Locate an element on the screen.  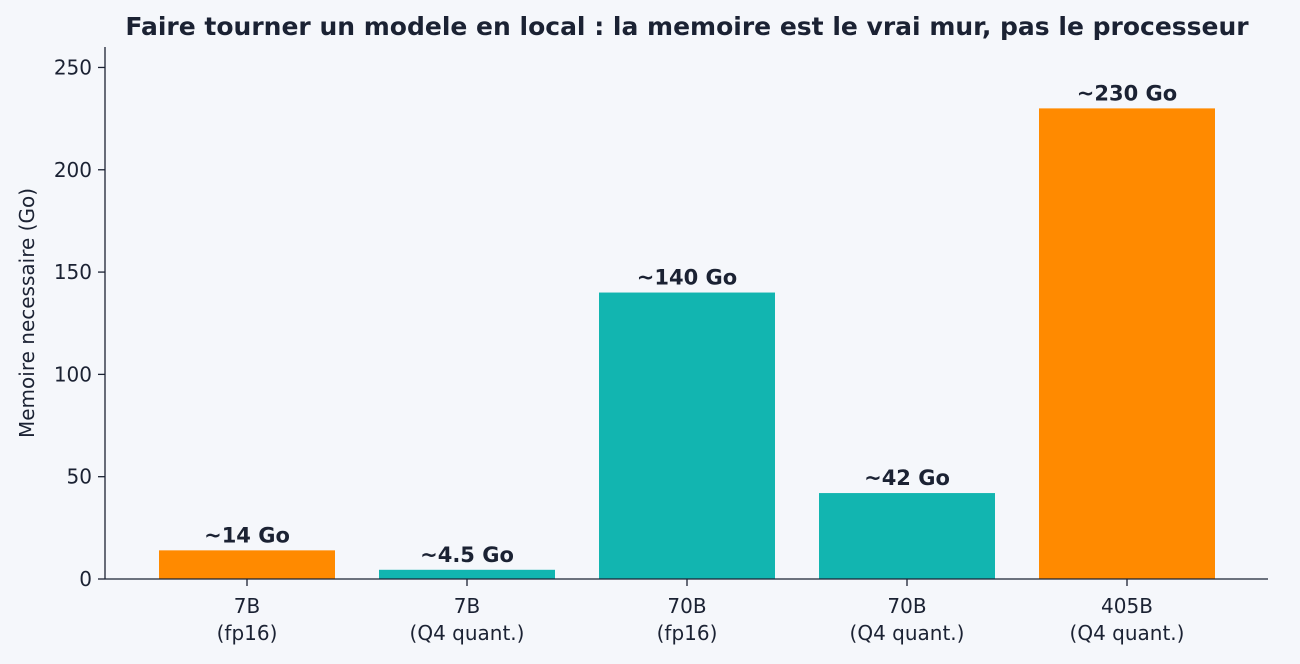
bar-value-label: ~230 Go is located at coordinates (1127, 93).